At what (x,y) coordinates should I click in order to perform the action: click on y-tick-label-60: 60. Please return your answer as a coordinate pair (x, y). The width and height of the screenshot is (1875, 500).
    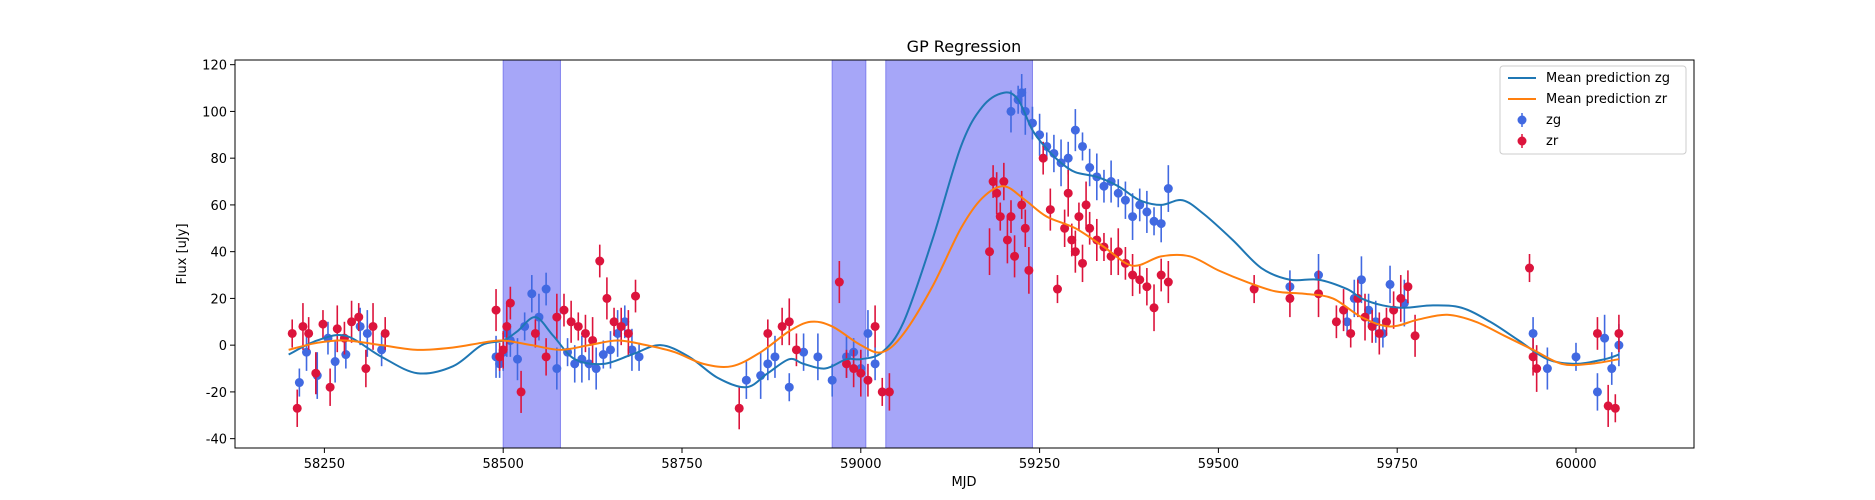
    Looking at the image, I should click on (218, 206).